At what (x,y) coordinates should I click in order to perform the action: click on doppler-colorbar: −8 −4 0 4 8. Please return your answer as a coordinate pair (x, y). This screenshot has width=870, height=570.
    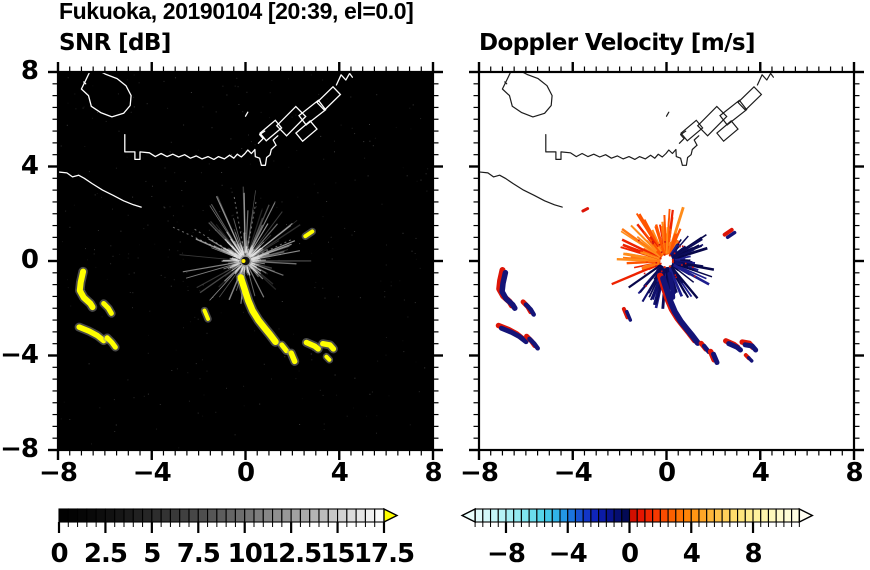
    Looking at the image, I should click on (646, 535).